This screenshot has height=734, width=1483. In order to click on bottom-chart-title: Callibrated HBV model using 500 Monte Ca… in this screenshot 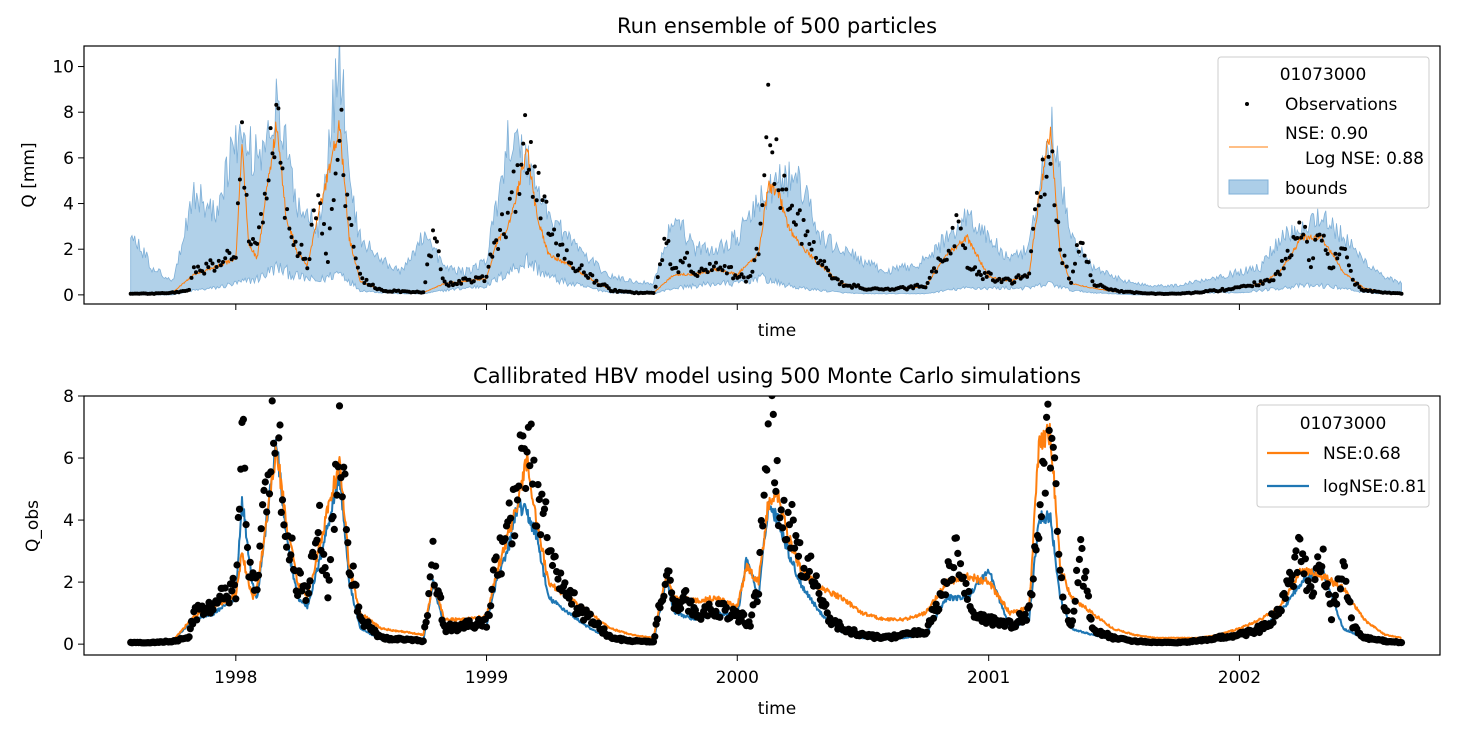, I will do `click(777, 376)`.